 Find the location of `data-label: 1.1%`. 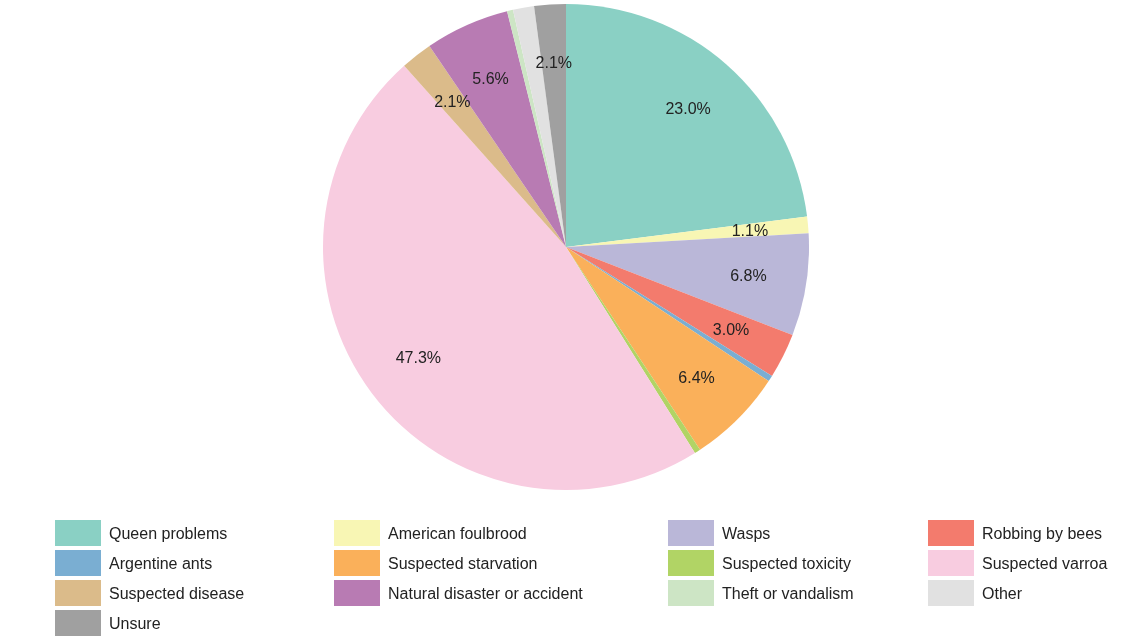

data-label: 1.1% is located at coordinates (750, 230).